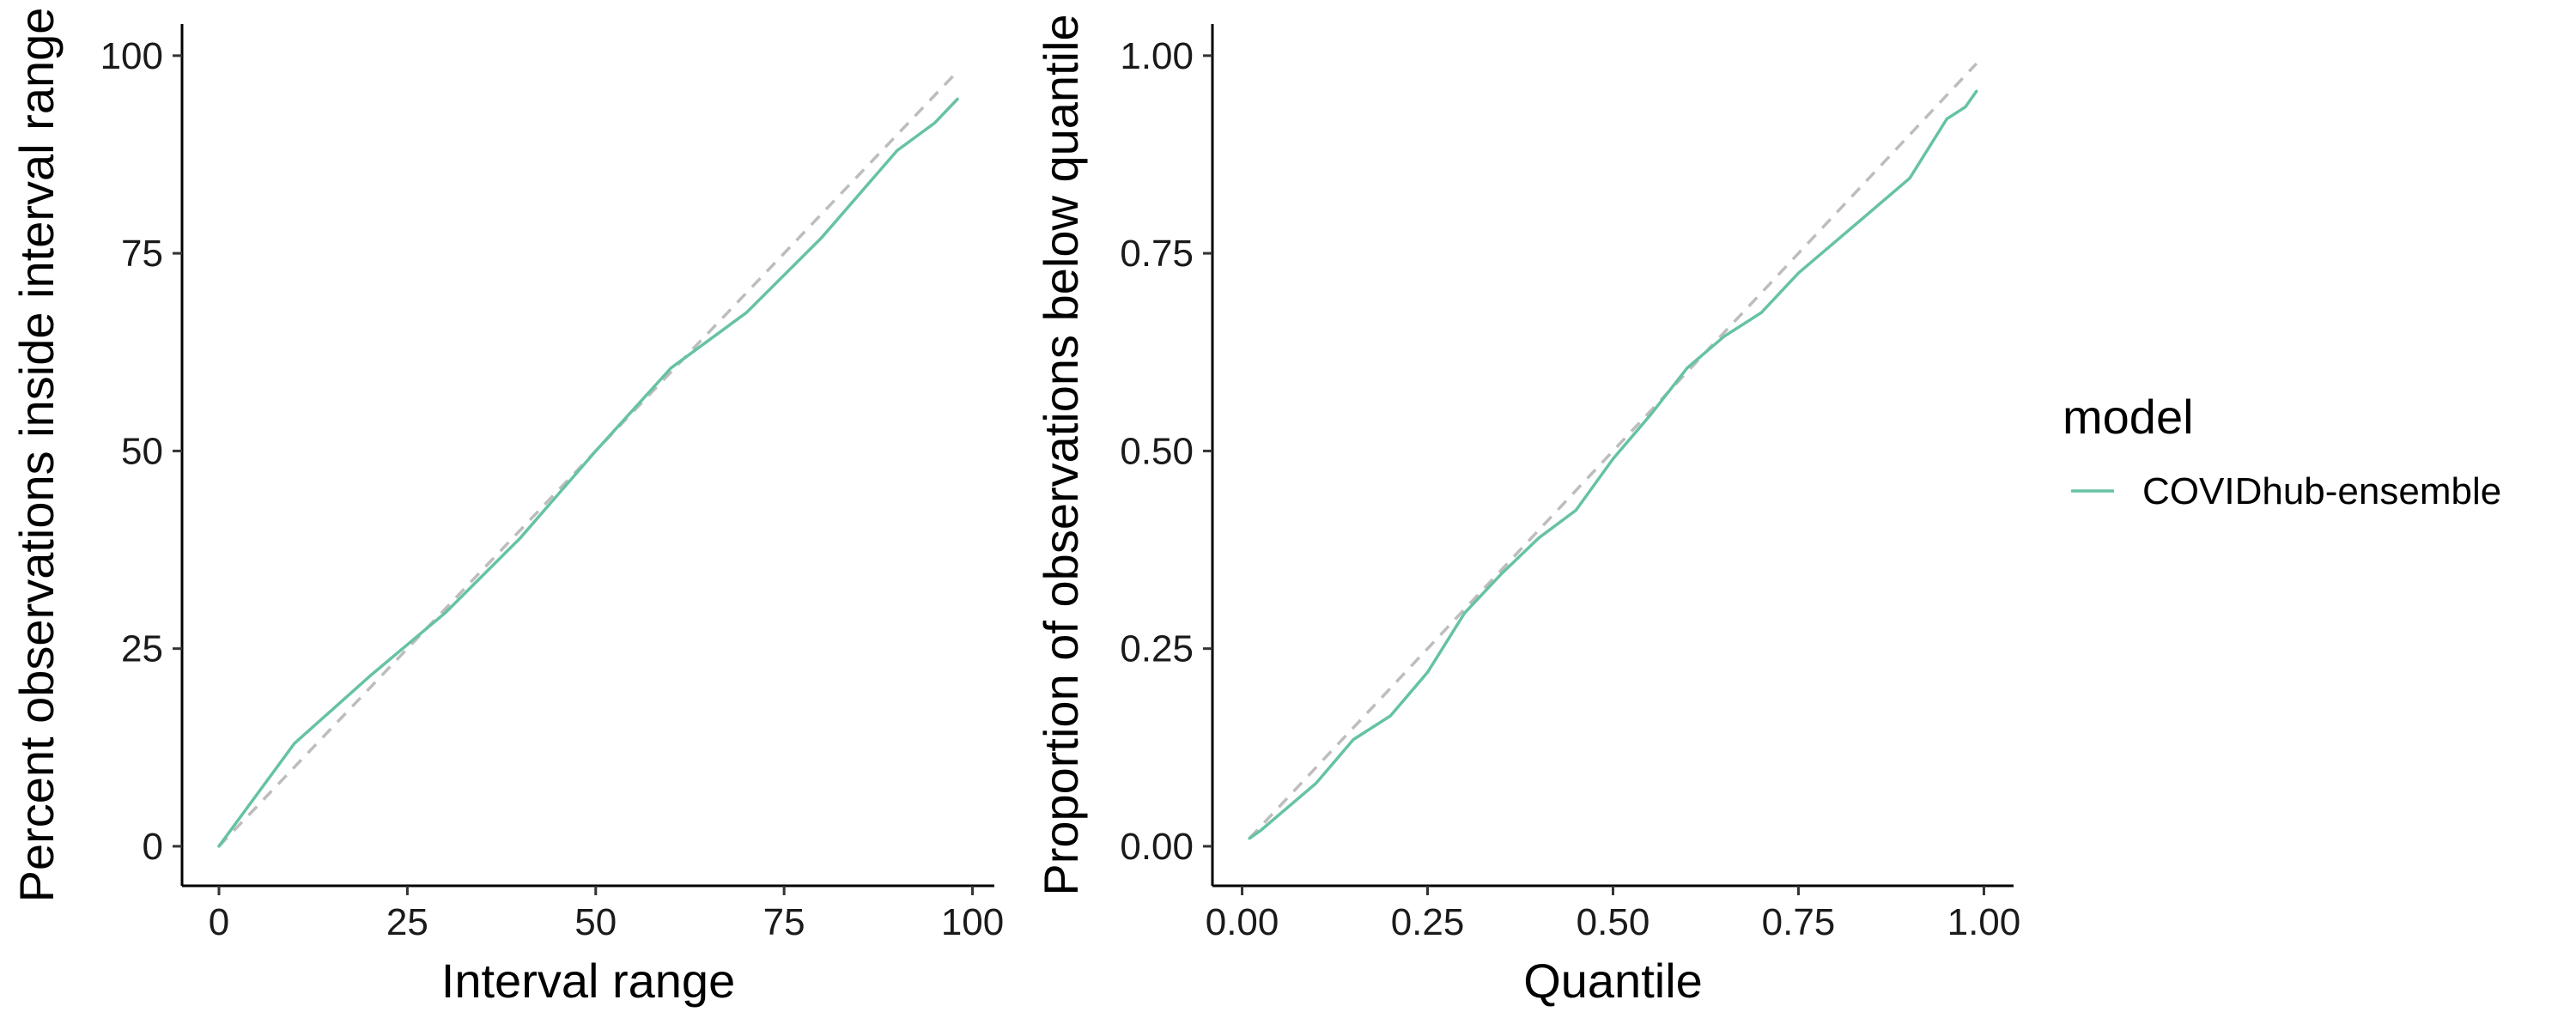 The height and width of the screenshot is (1030, 2576). Describe the element at coordinates (1157, 847) in the screenshot. I see `y-tick-label: 0.00` at that location.